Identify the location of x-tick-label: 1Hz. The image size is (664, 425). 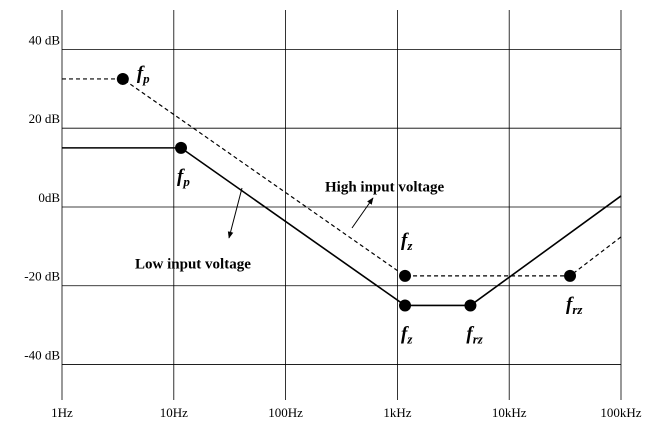
(62, 412).